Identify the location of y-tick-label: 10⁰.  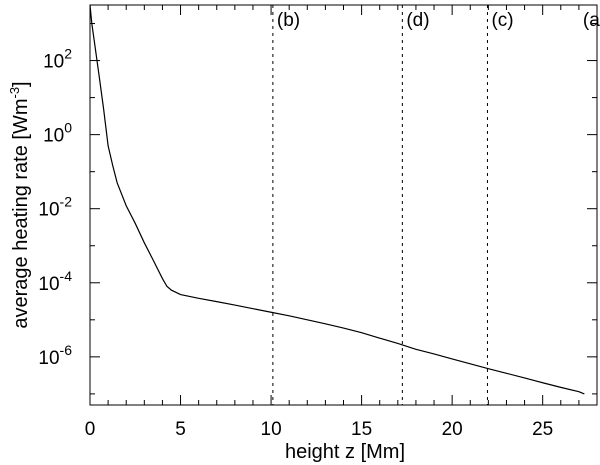
(57, 133).